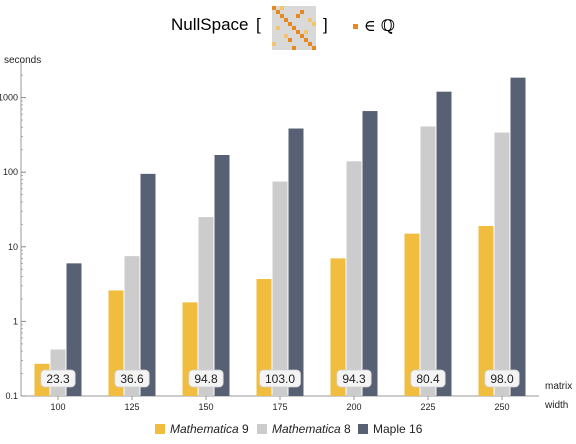  What do you see at coordinates (202, 429) in the screenshot?
I see `legend-item-mathematica9: Mathematica 9` at bounding box center [202, 429].